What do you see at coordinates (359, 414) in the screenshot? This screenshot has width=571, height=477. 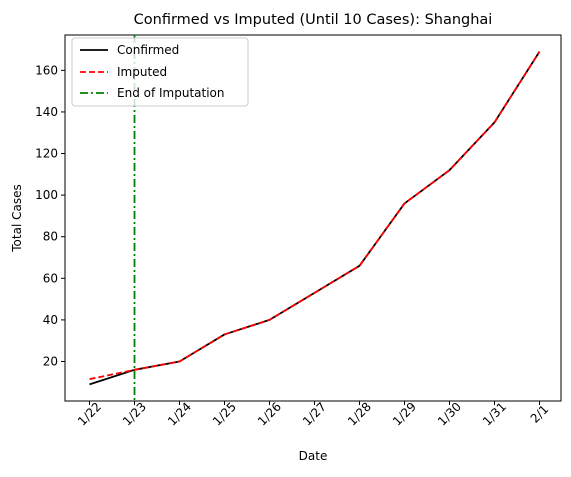 I see `x-tick-label: 1/28` at bounding box center [359, 414].